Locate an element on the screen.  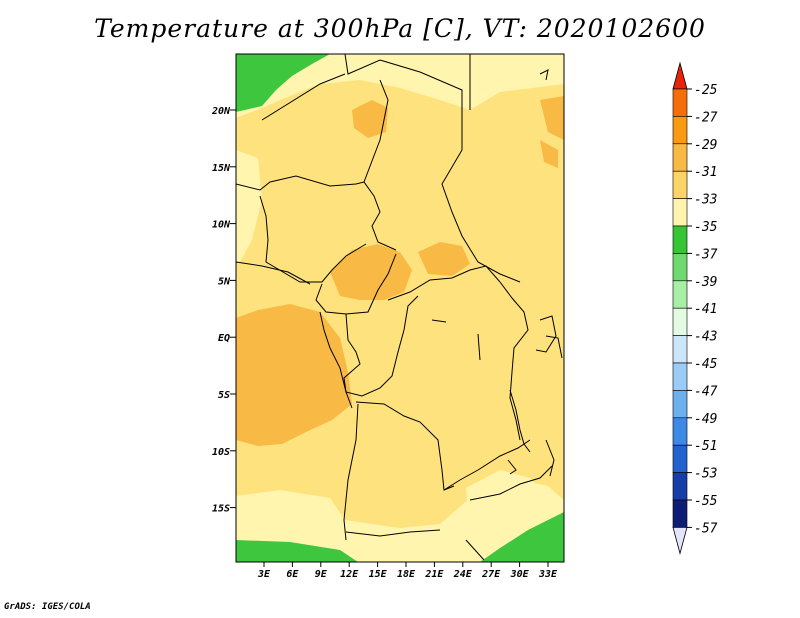
field-pale-southeast is located at coordinates (509, 500).